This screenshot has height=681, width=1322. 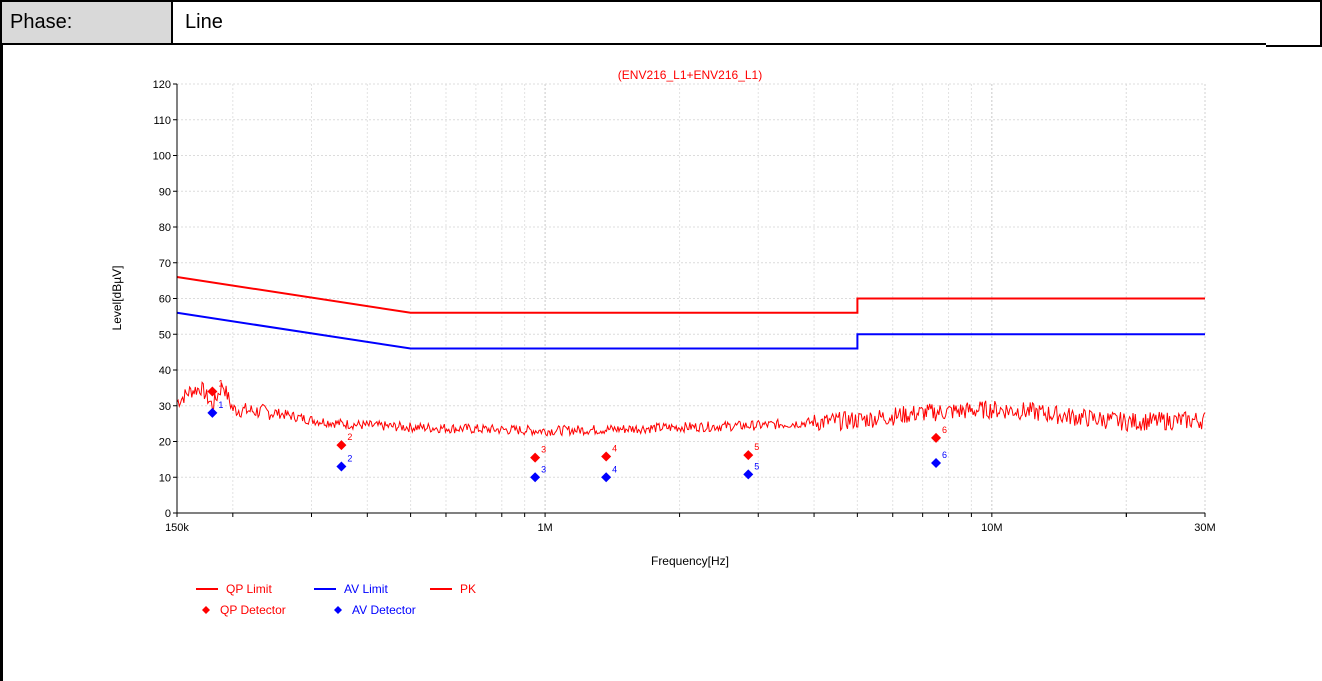 I want to click on header-divider, so click(x=633, y=44).